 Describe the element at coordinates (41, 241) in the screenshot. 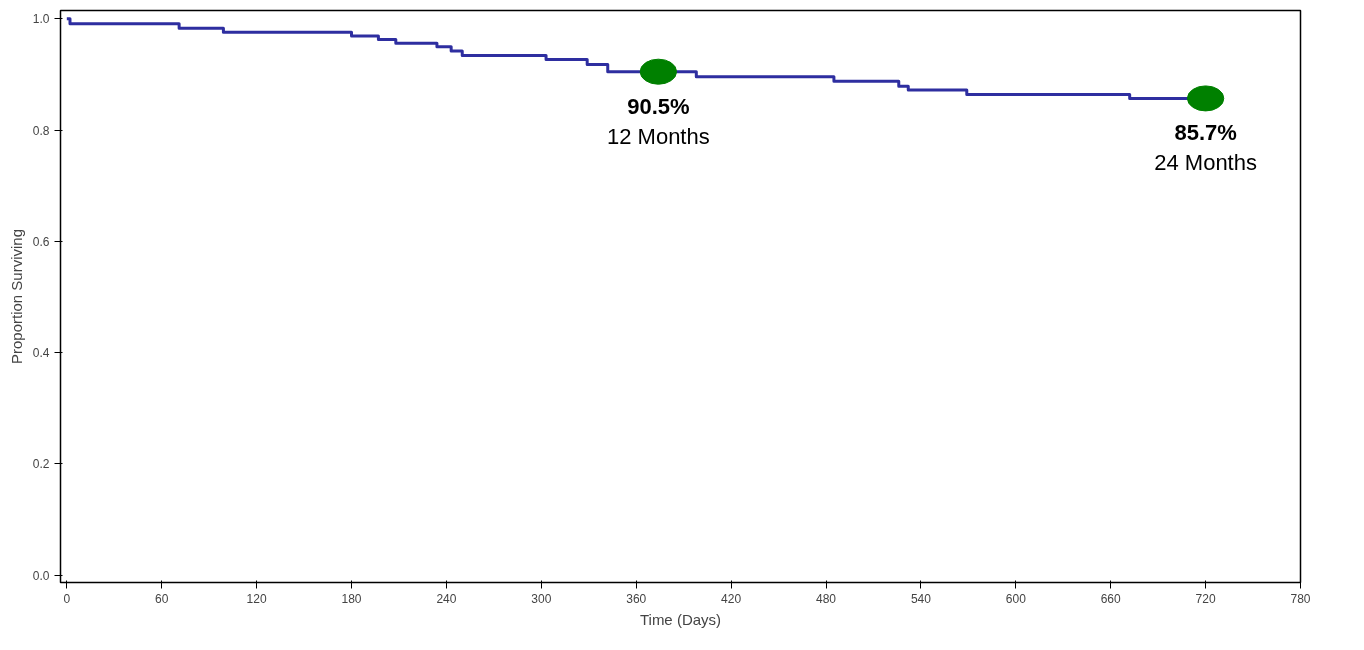

I see `y-tick-label: 0.6` at that location.